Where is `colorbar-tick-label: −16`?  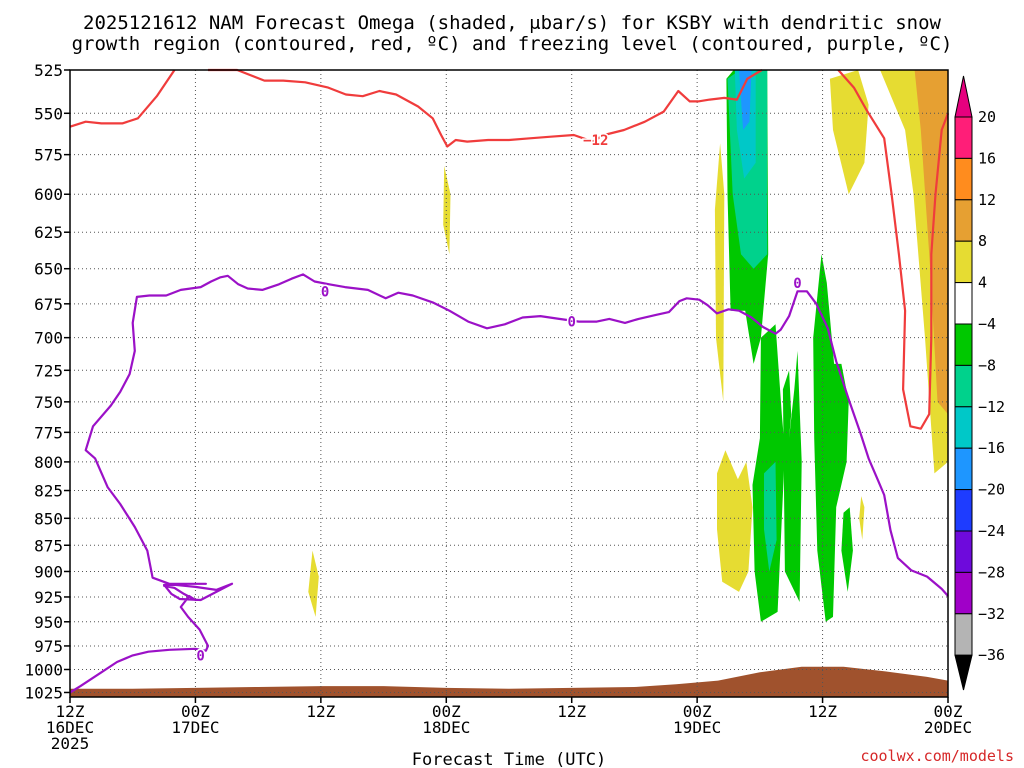 colorbar-tick-label: −16 is located at coordinates (991, 448).